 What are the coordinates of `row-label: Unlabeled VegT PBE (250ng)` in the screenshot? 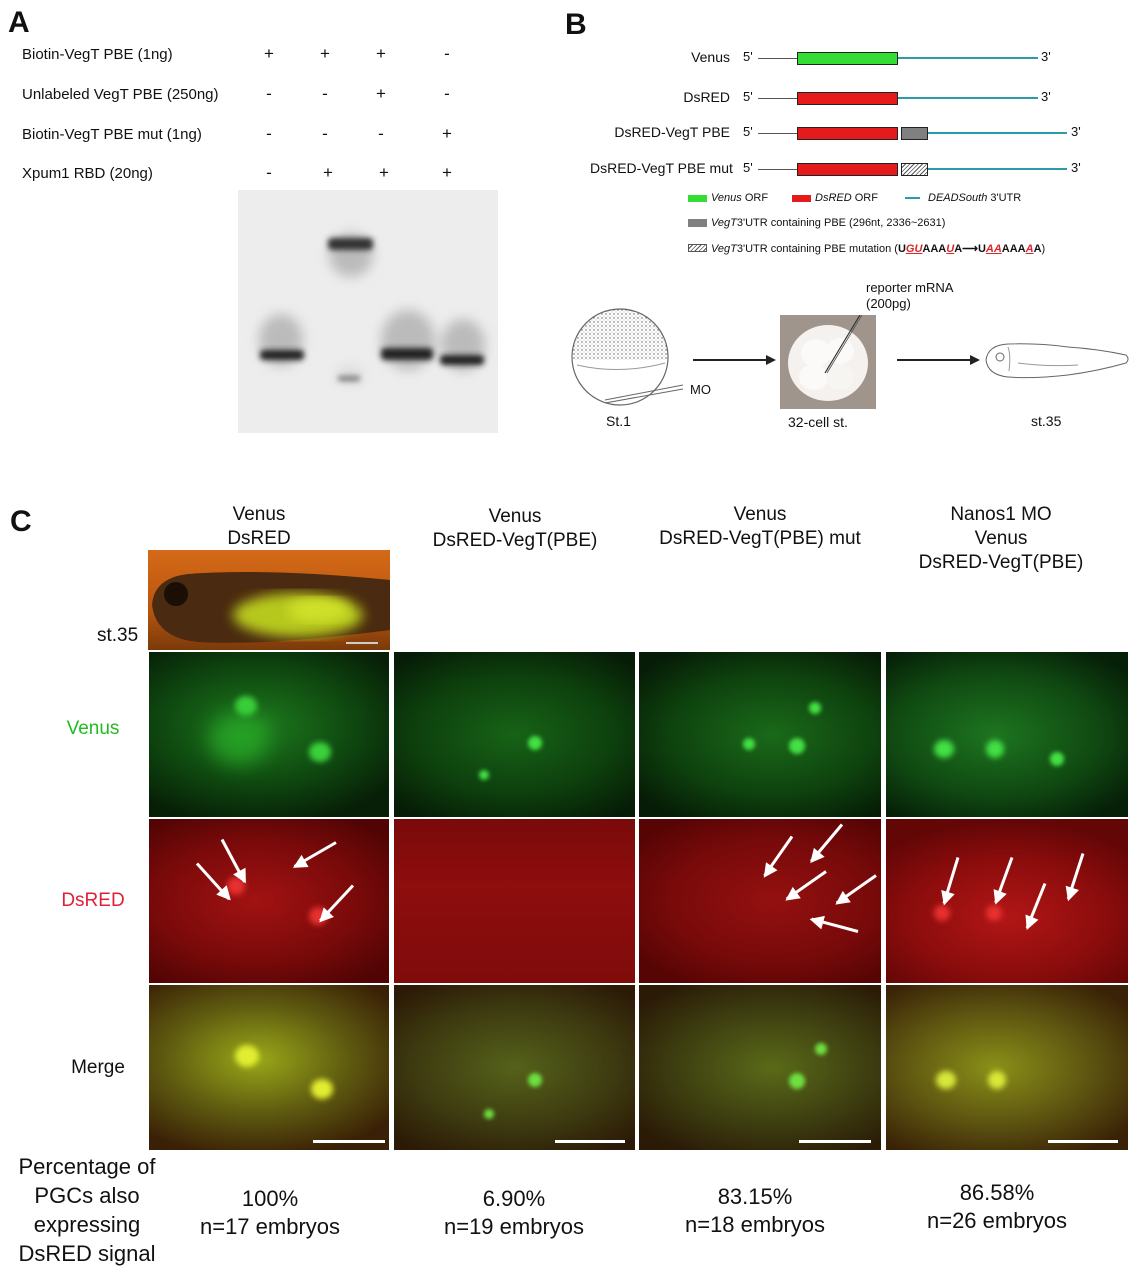 It's located at (120, 94).